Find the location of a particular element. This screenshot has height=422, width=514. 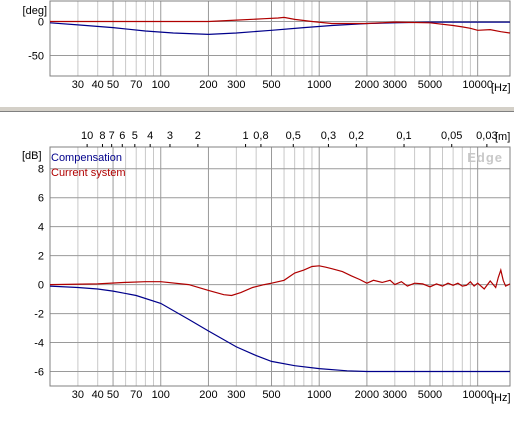

magnitude-freq-unit-label: [Hz] is located at coordinates (501, 398).